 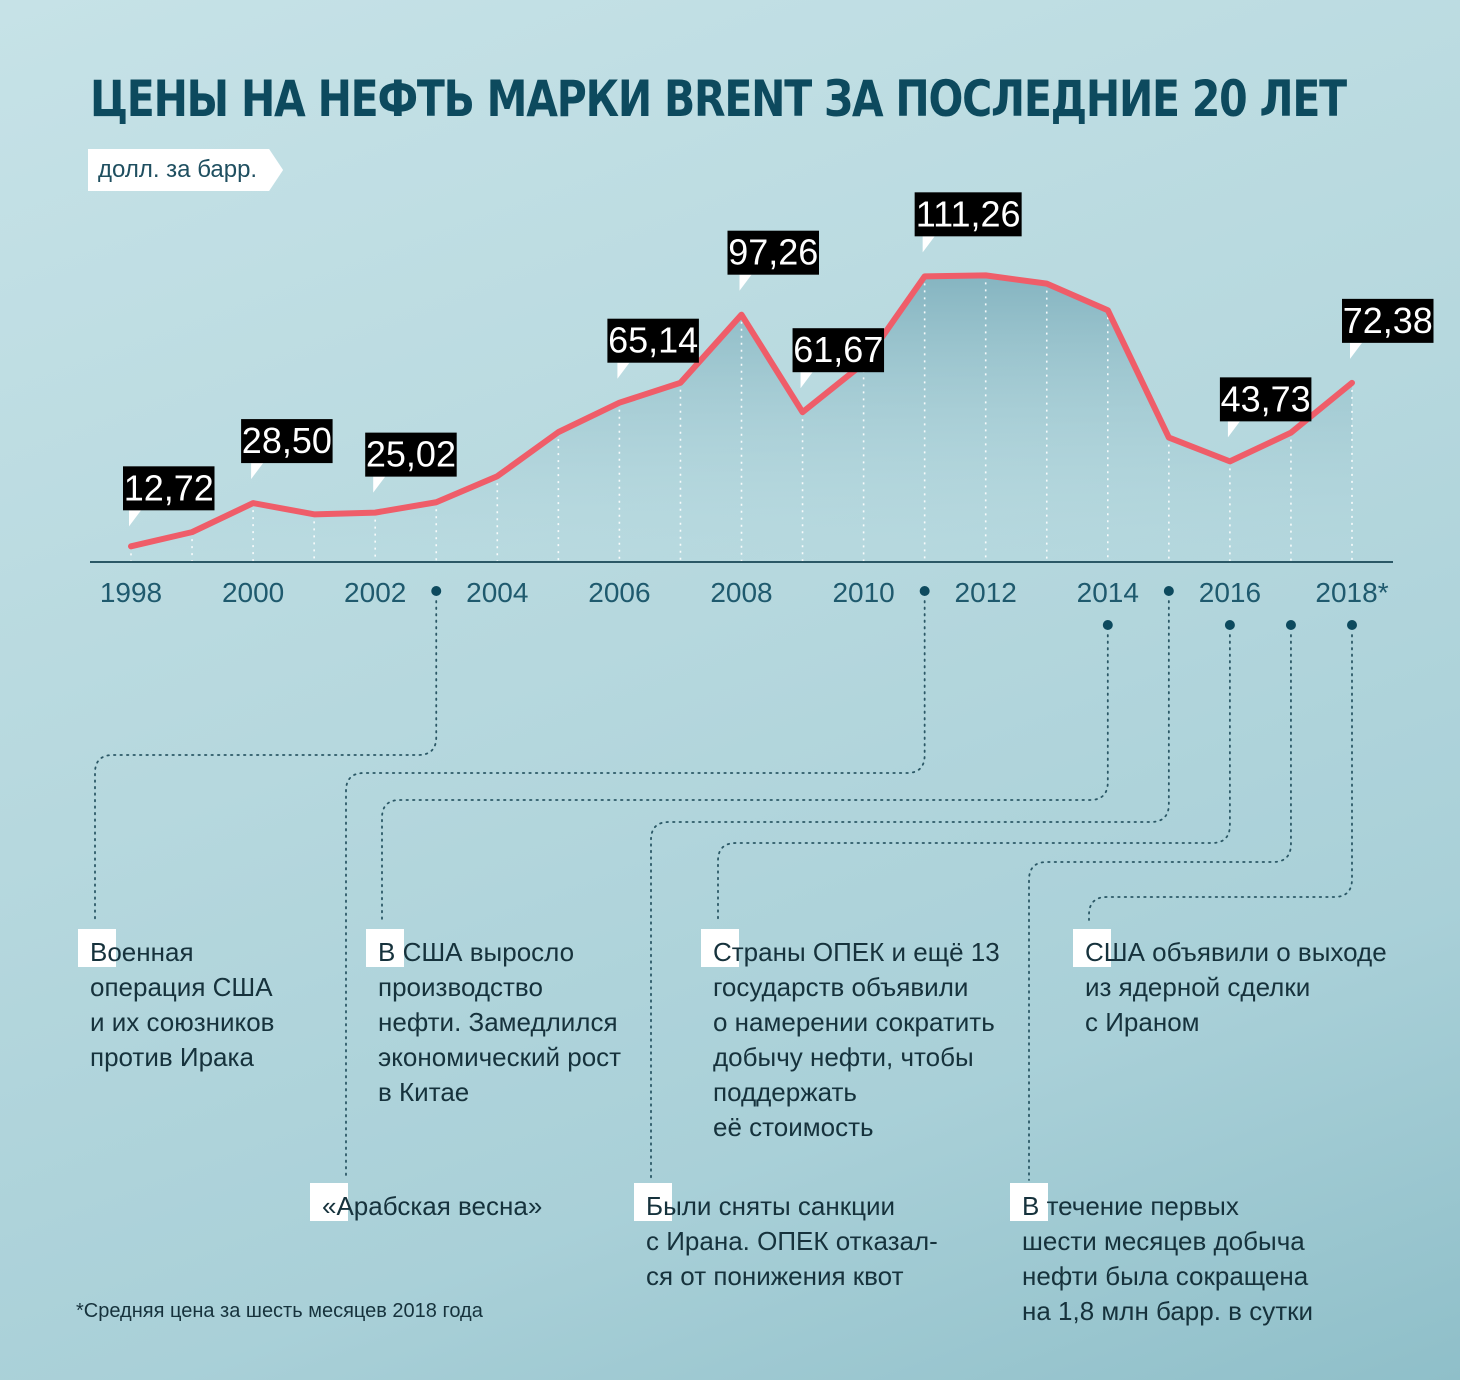 What do you see at coordinates (266, 760) in the screenshot?
I see `leader-line-2003` at bounding box center [266, 760].